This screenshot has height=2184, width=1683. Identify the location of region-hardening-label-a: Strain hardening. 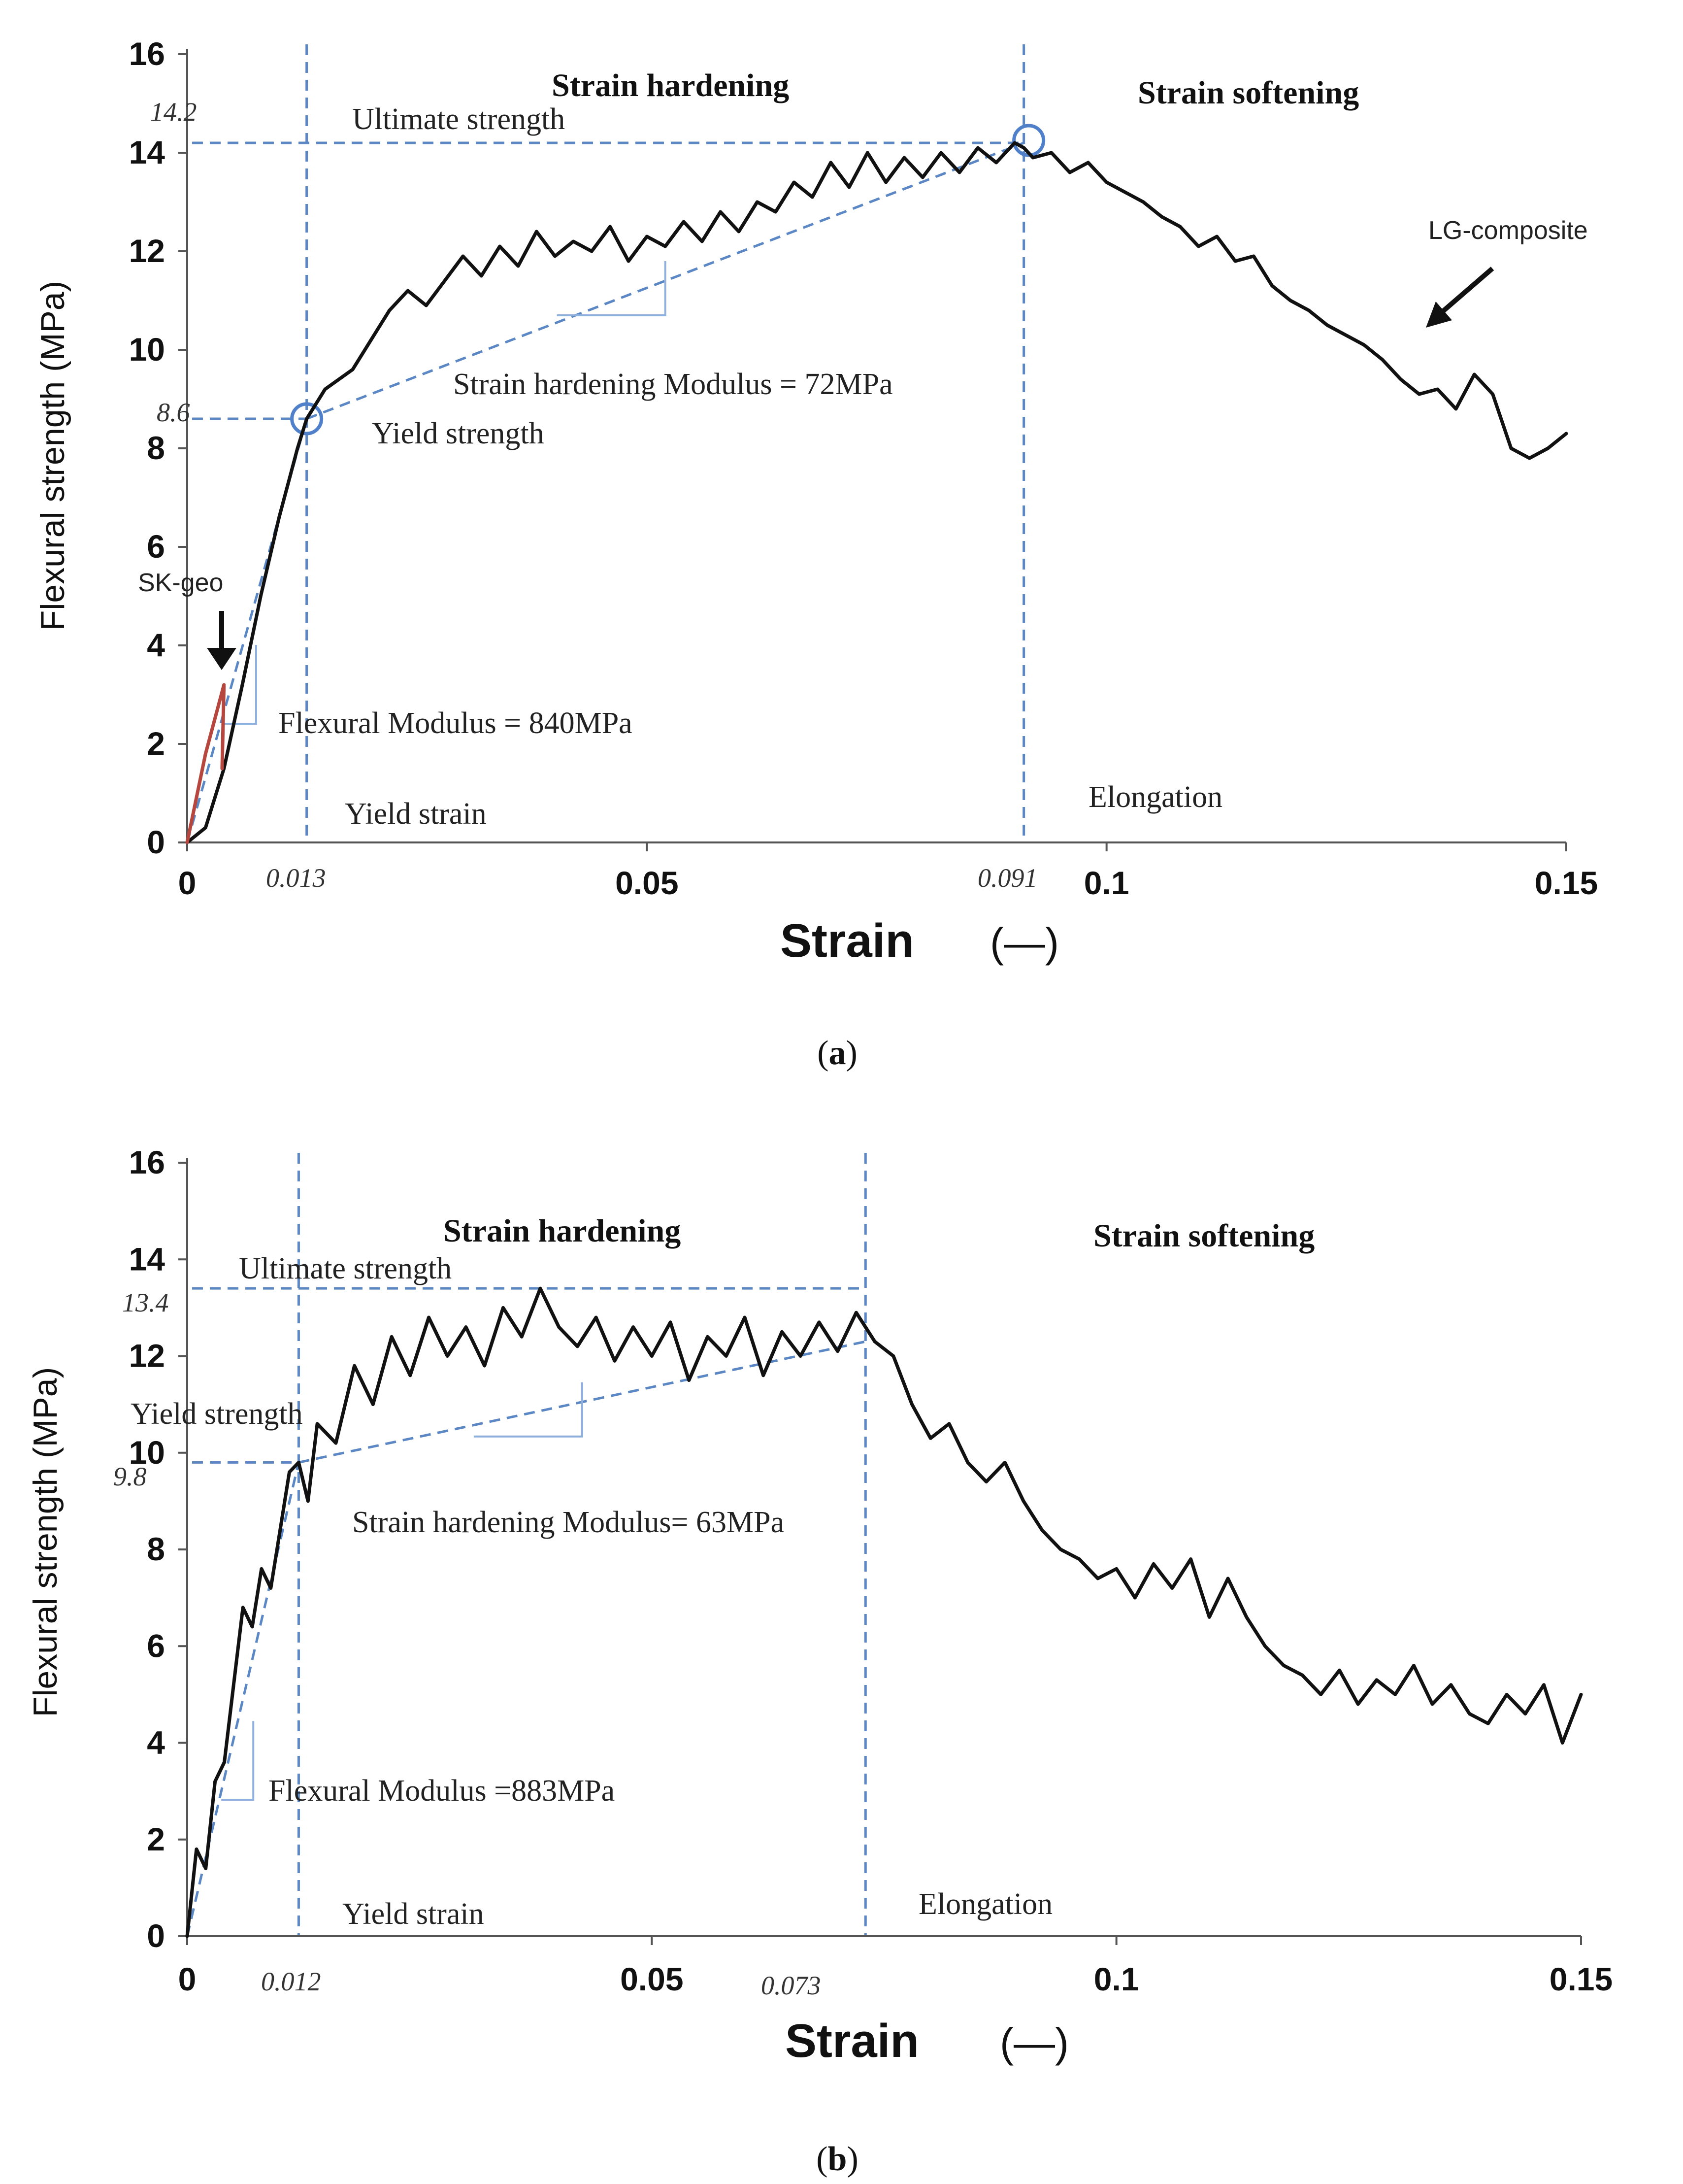
(670, 85).